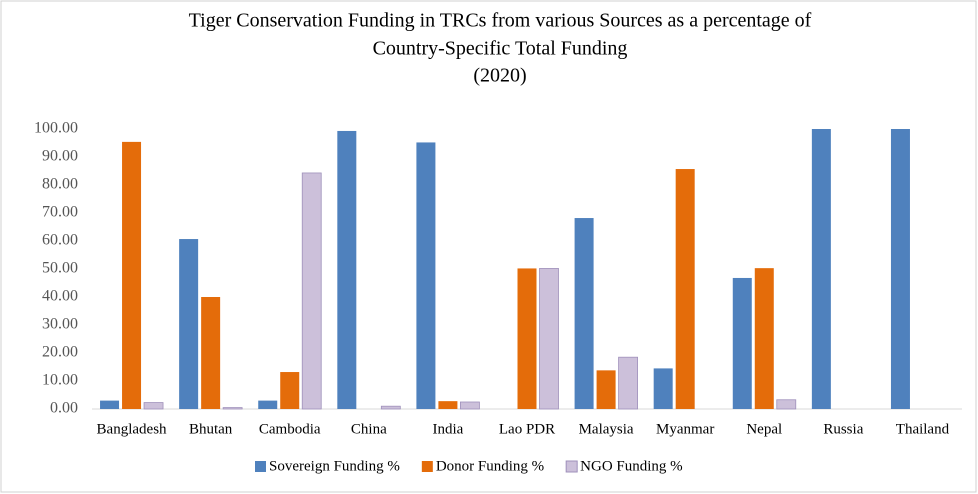 This screenshot has height=494, width=978. Describe the element at coordinates (685, 429) in the screenshot. I see `x-tick-label: Myanmar` at that location.